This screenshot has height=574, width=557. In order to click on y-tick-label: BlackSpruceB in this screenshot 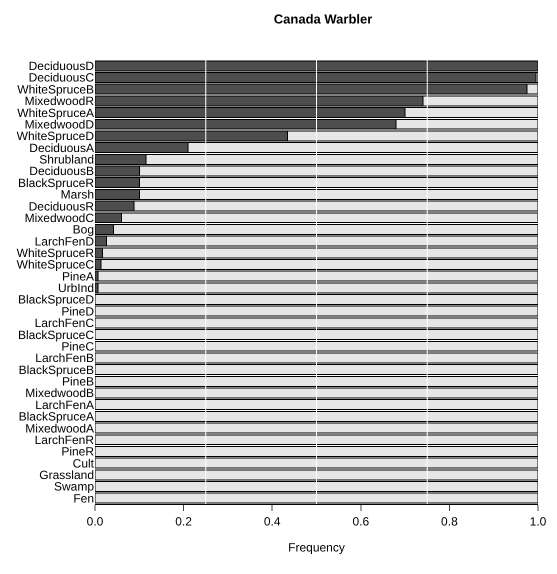, I will do `click(56, 369)`.